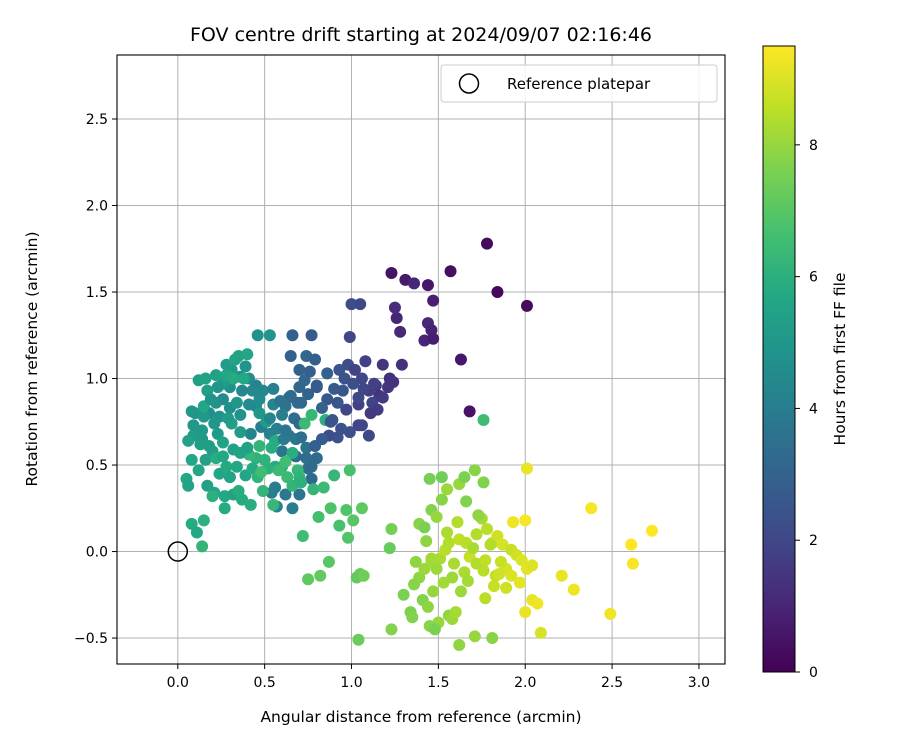  I want to click on y-tick-label: −0.5, so click(91, 639).